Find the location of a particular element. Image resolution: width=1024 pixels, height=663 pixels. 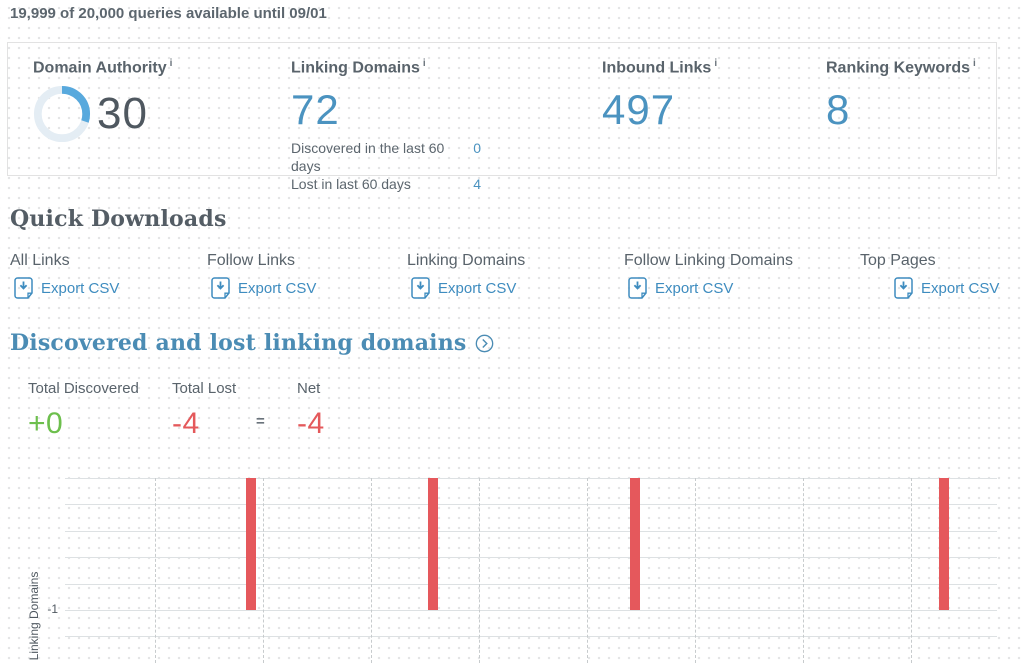

download-label: Follow Linking Domains is located at coordinates (708, 260).